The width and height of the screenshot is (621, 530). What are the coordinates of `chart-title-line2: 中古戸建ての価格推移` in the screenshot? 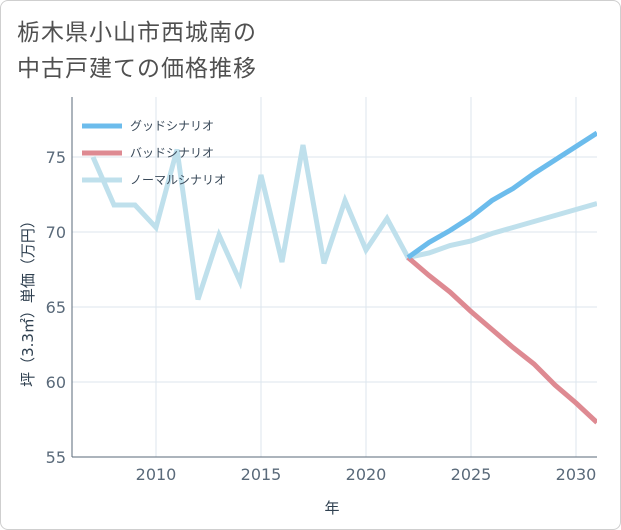 It's located at (137, 69).